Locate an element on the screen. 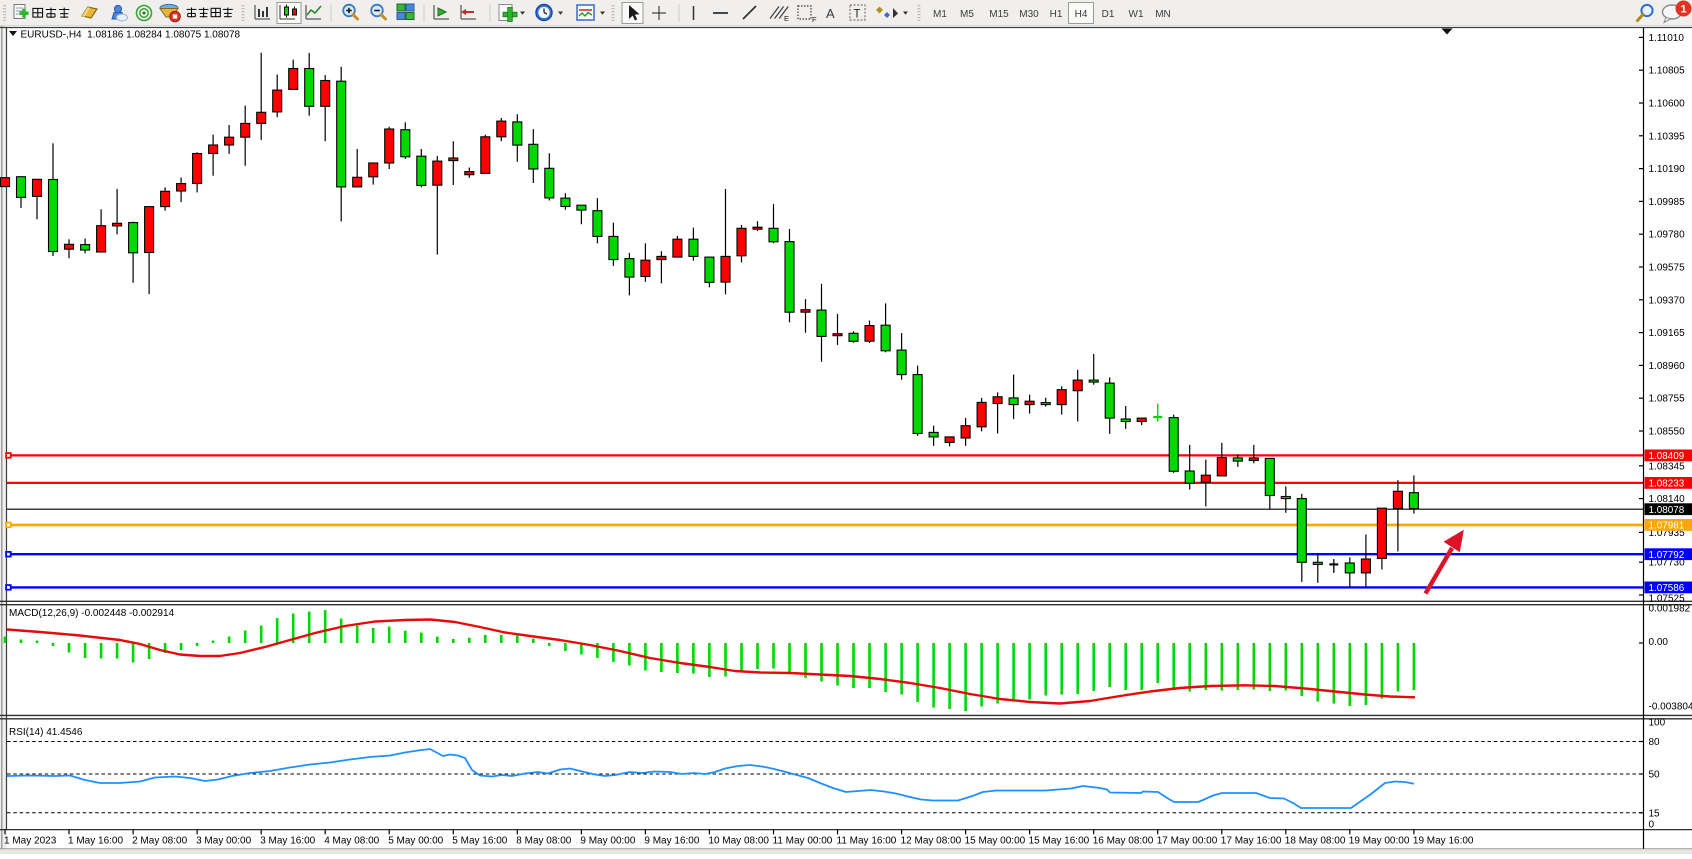 Image resolution: width=1692 pixels, height=859 pixels. svg-text: F is located at coordinates (814, 19).